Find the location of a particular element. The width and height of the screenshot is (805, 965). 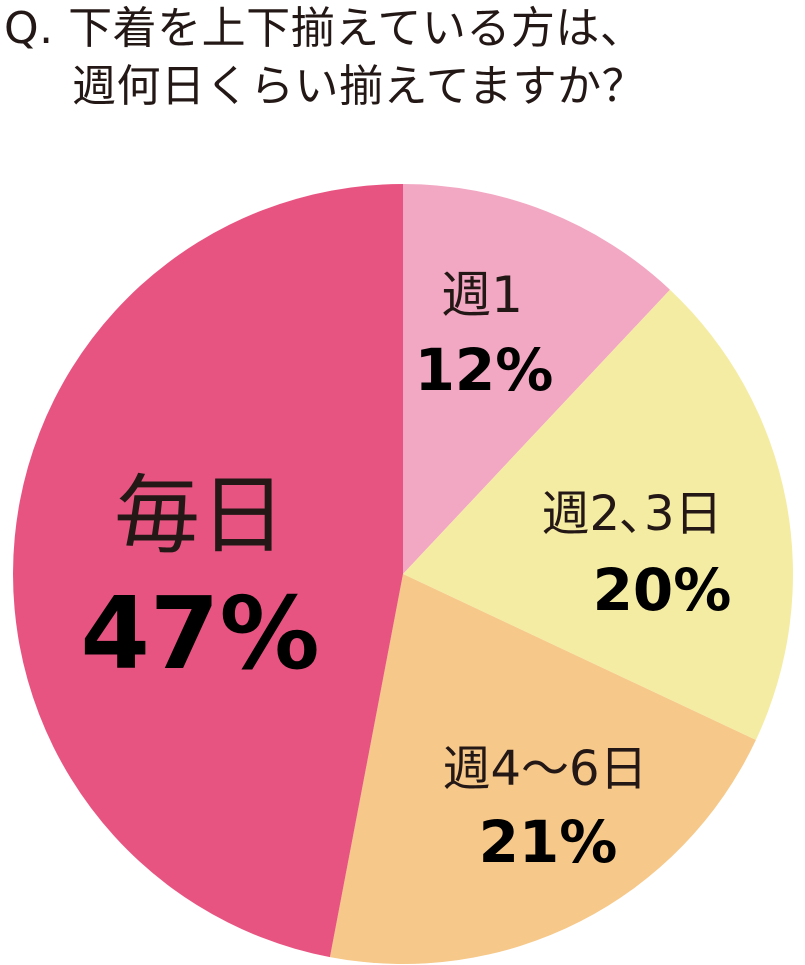

slice-value-week-1: 12% is located at coordinates (484, 370).